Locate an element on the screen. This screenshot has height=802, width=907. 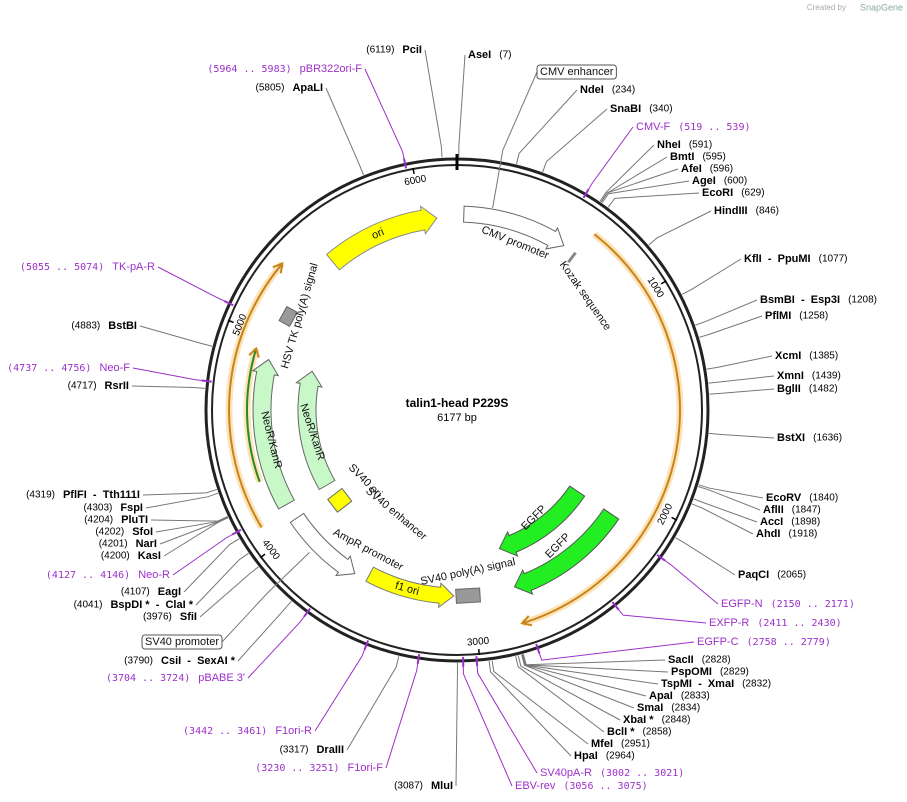
site-name: NdeI is located at coordinates (592, 90).